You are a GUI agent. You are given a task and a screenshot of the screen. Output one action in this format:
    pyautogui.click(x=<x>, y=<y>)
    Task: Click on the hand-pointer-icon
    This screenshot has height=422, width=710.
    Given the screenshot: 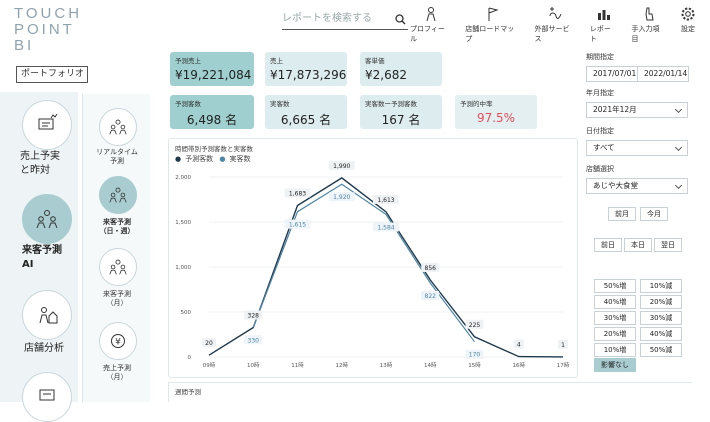 What is the action you would take?
    pyautogui.click(x=649, y=14)
    